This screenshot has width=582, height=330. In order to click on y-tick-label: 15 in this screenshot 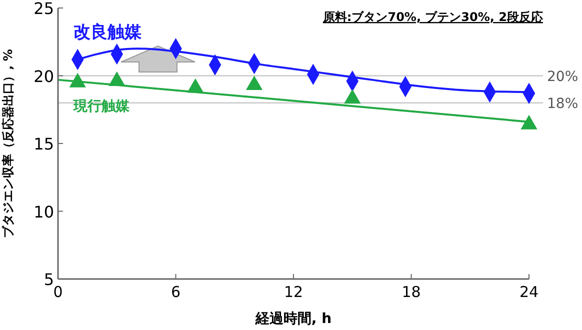, I will do `click(44, 144)`.